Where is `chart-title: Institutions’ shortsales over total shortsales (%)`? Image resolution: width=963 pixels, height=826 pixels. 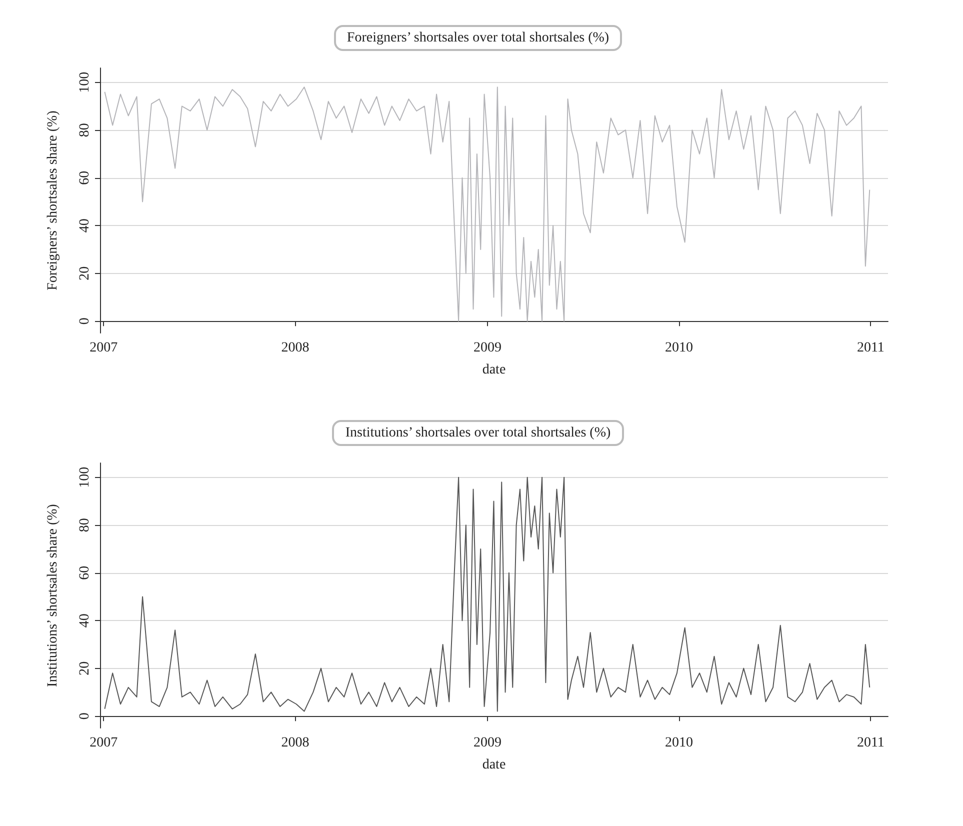 chart-title: Institutions’ shortsales over total shortsales (%) is located at coordinates (478, 433).